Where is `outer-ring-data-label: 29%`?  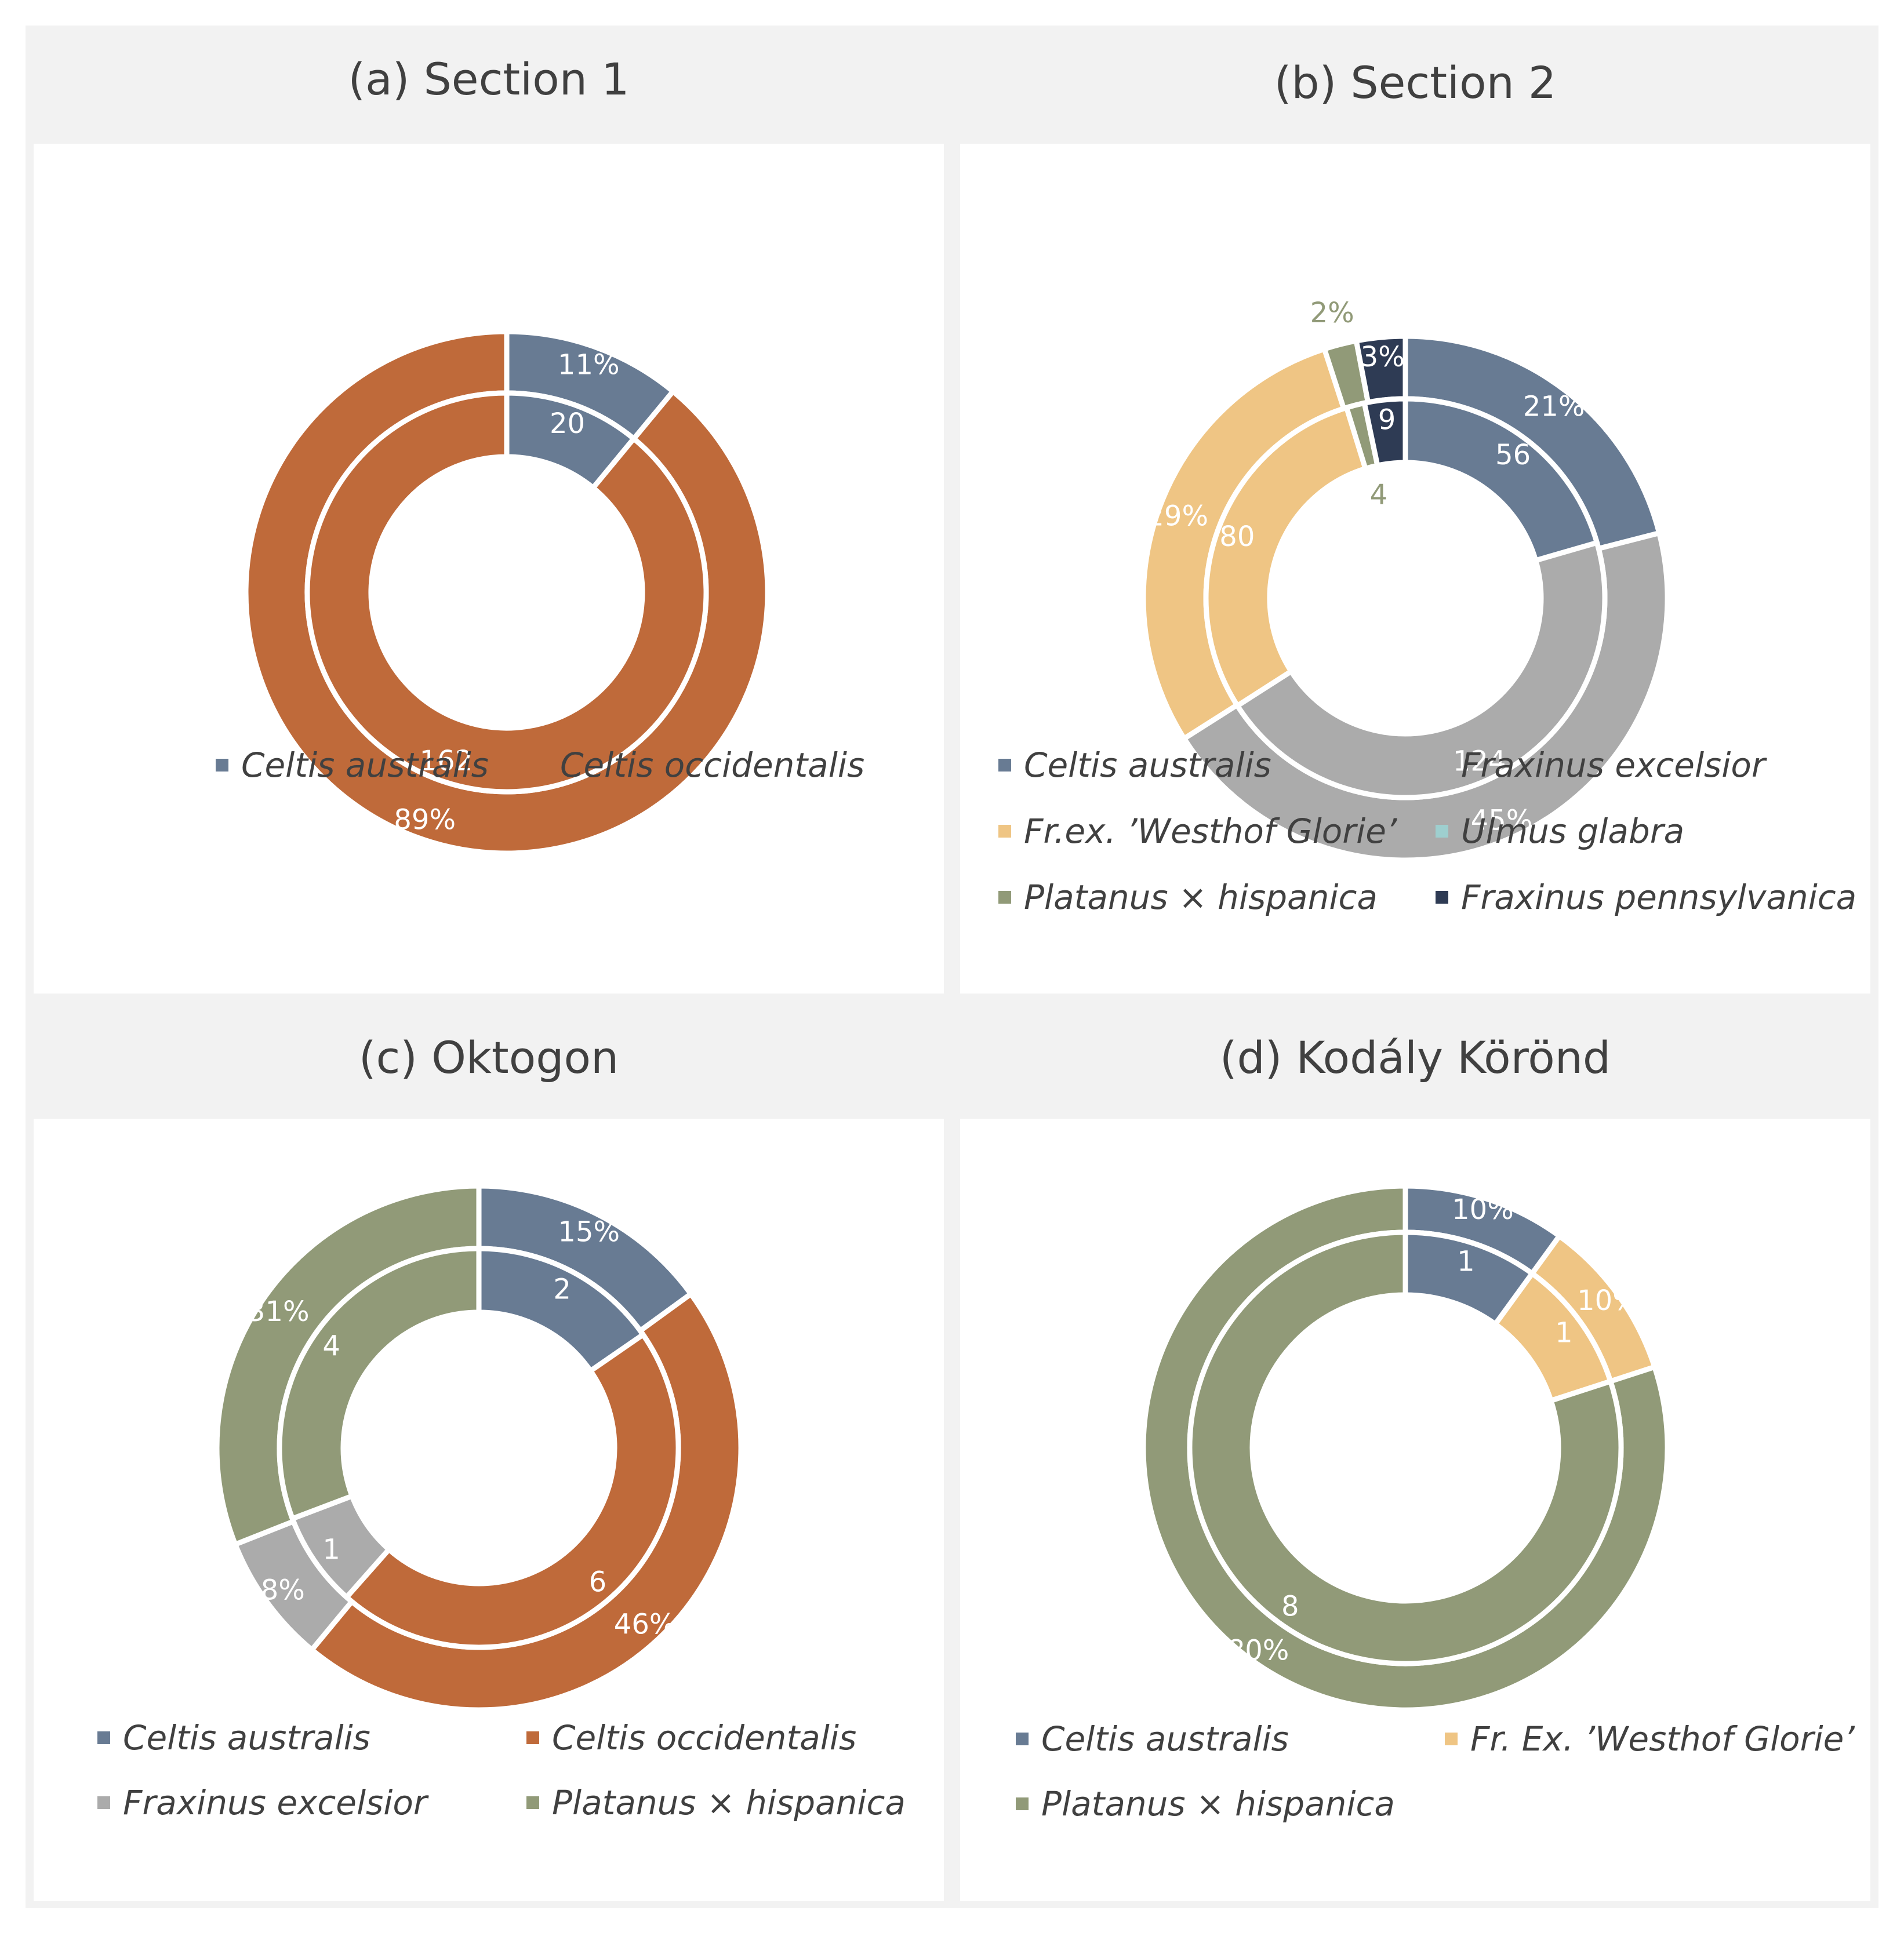
outer-ring-data-label: 29% is located at coordinates (1177, 516).